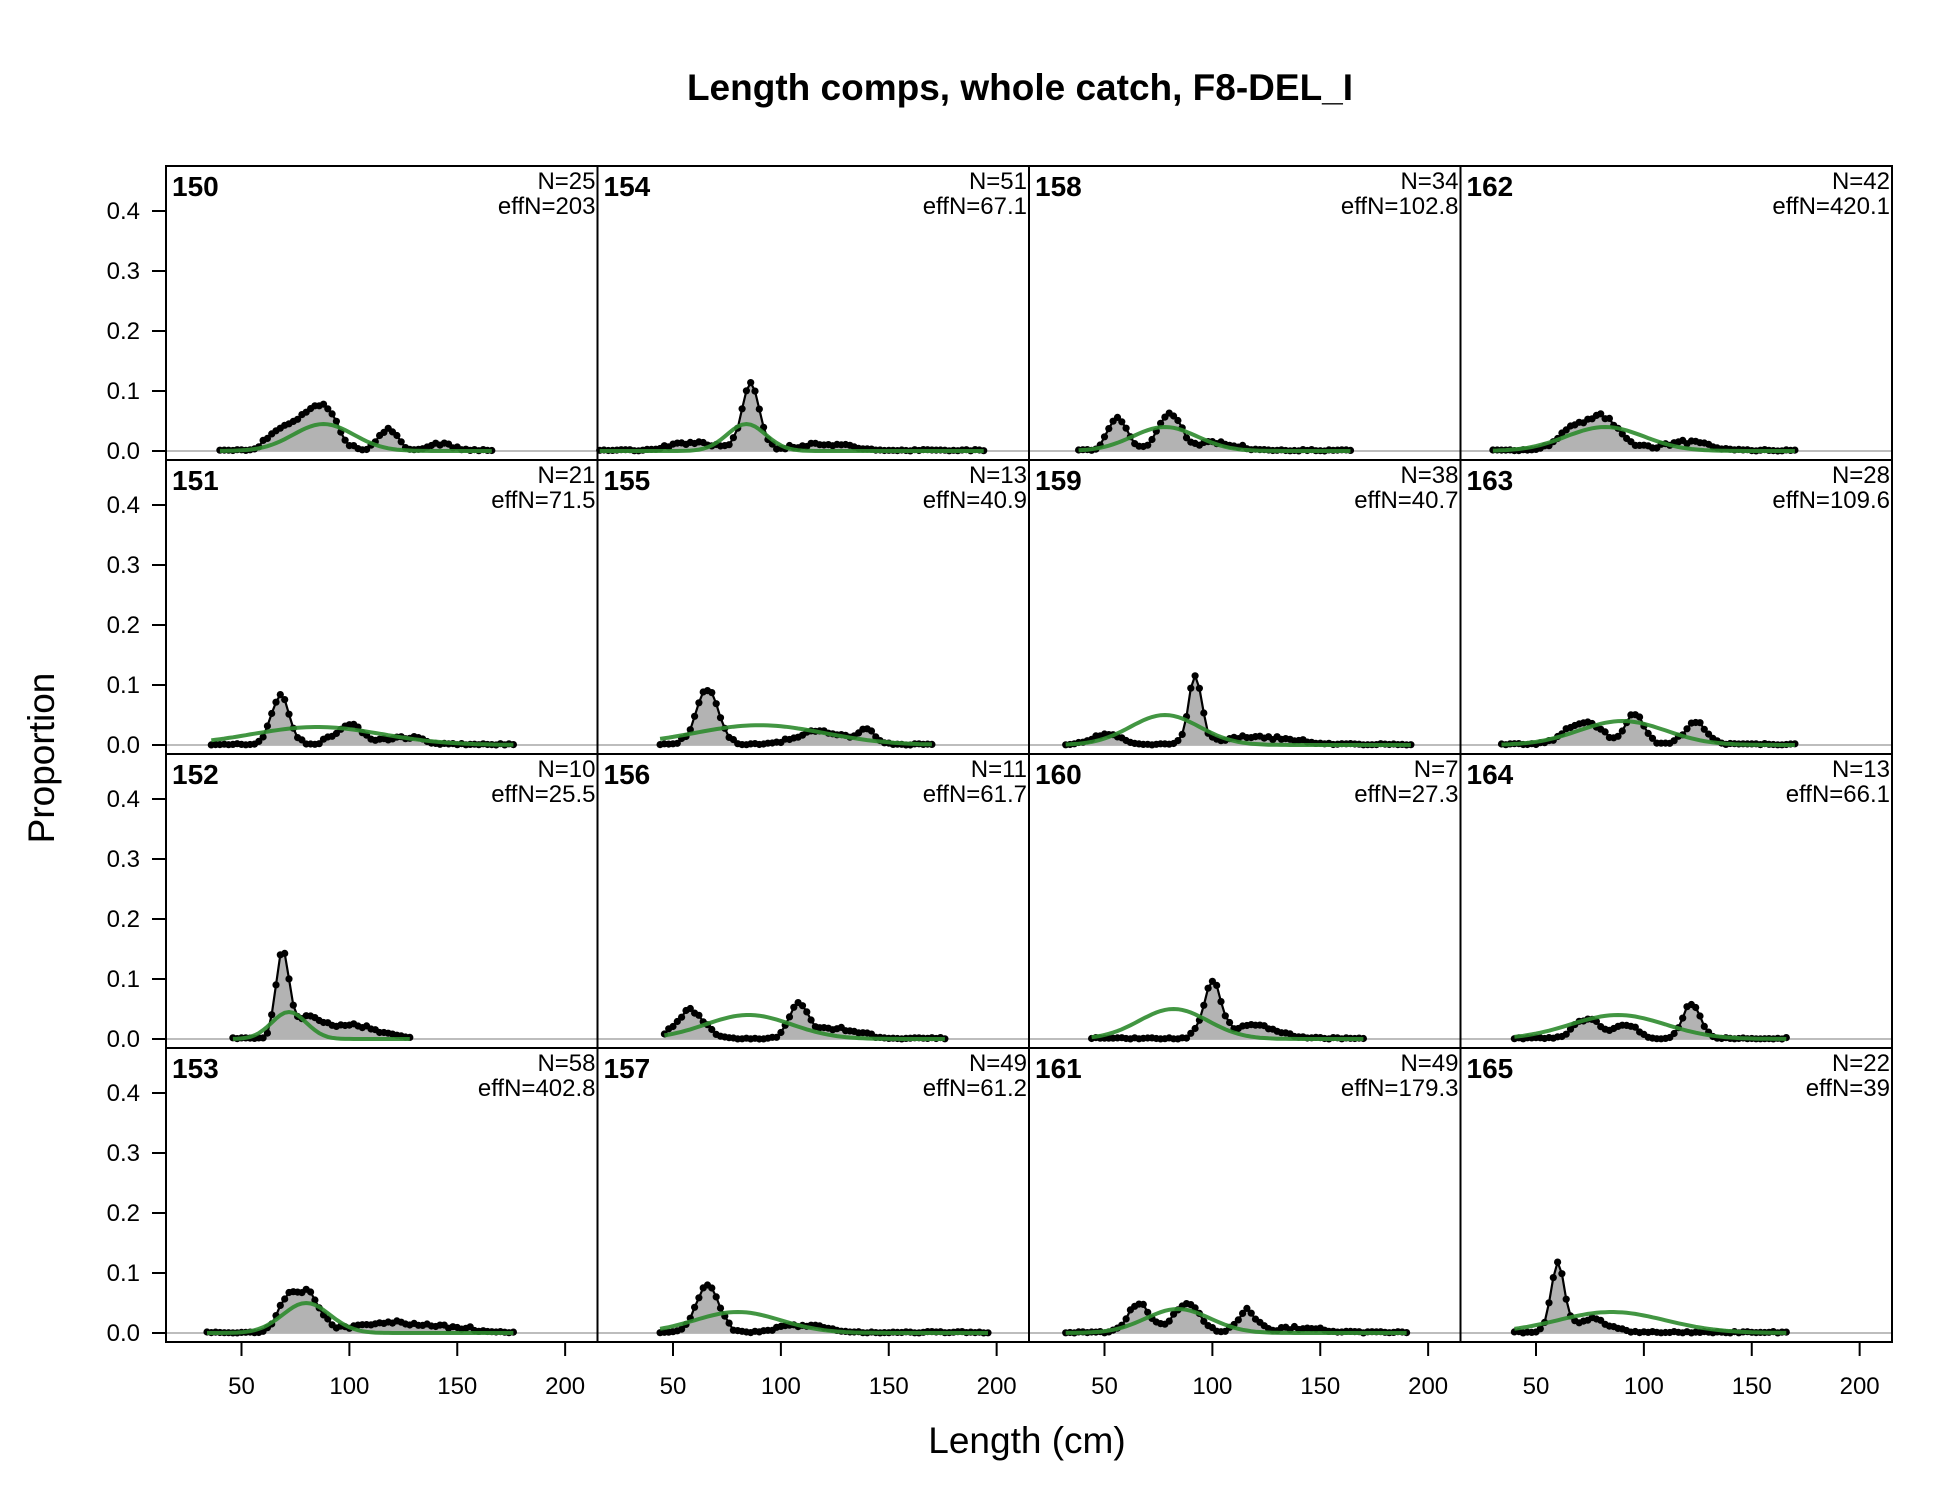 The width and height of the screenshot is (1950, 1500). I want to click on x-axis-title: Length (cm), so click(1026, 1440).